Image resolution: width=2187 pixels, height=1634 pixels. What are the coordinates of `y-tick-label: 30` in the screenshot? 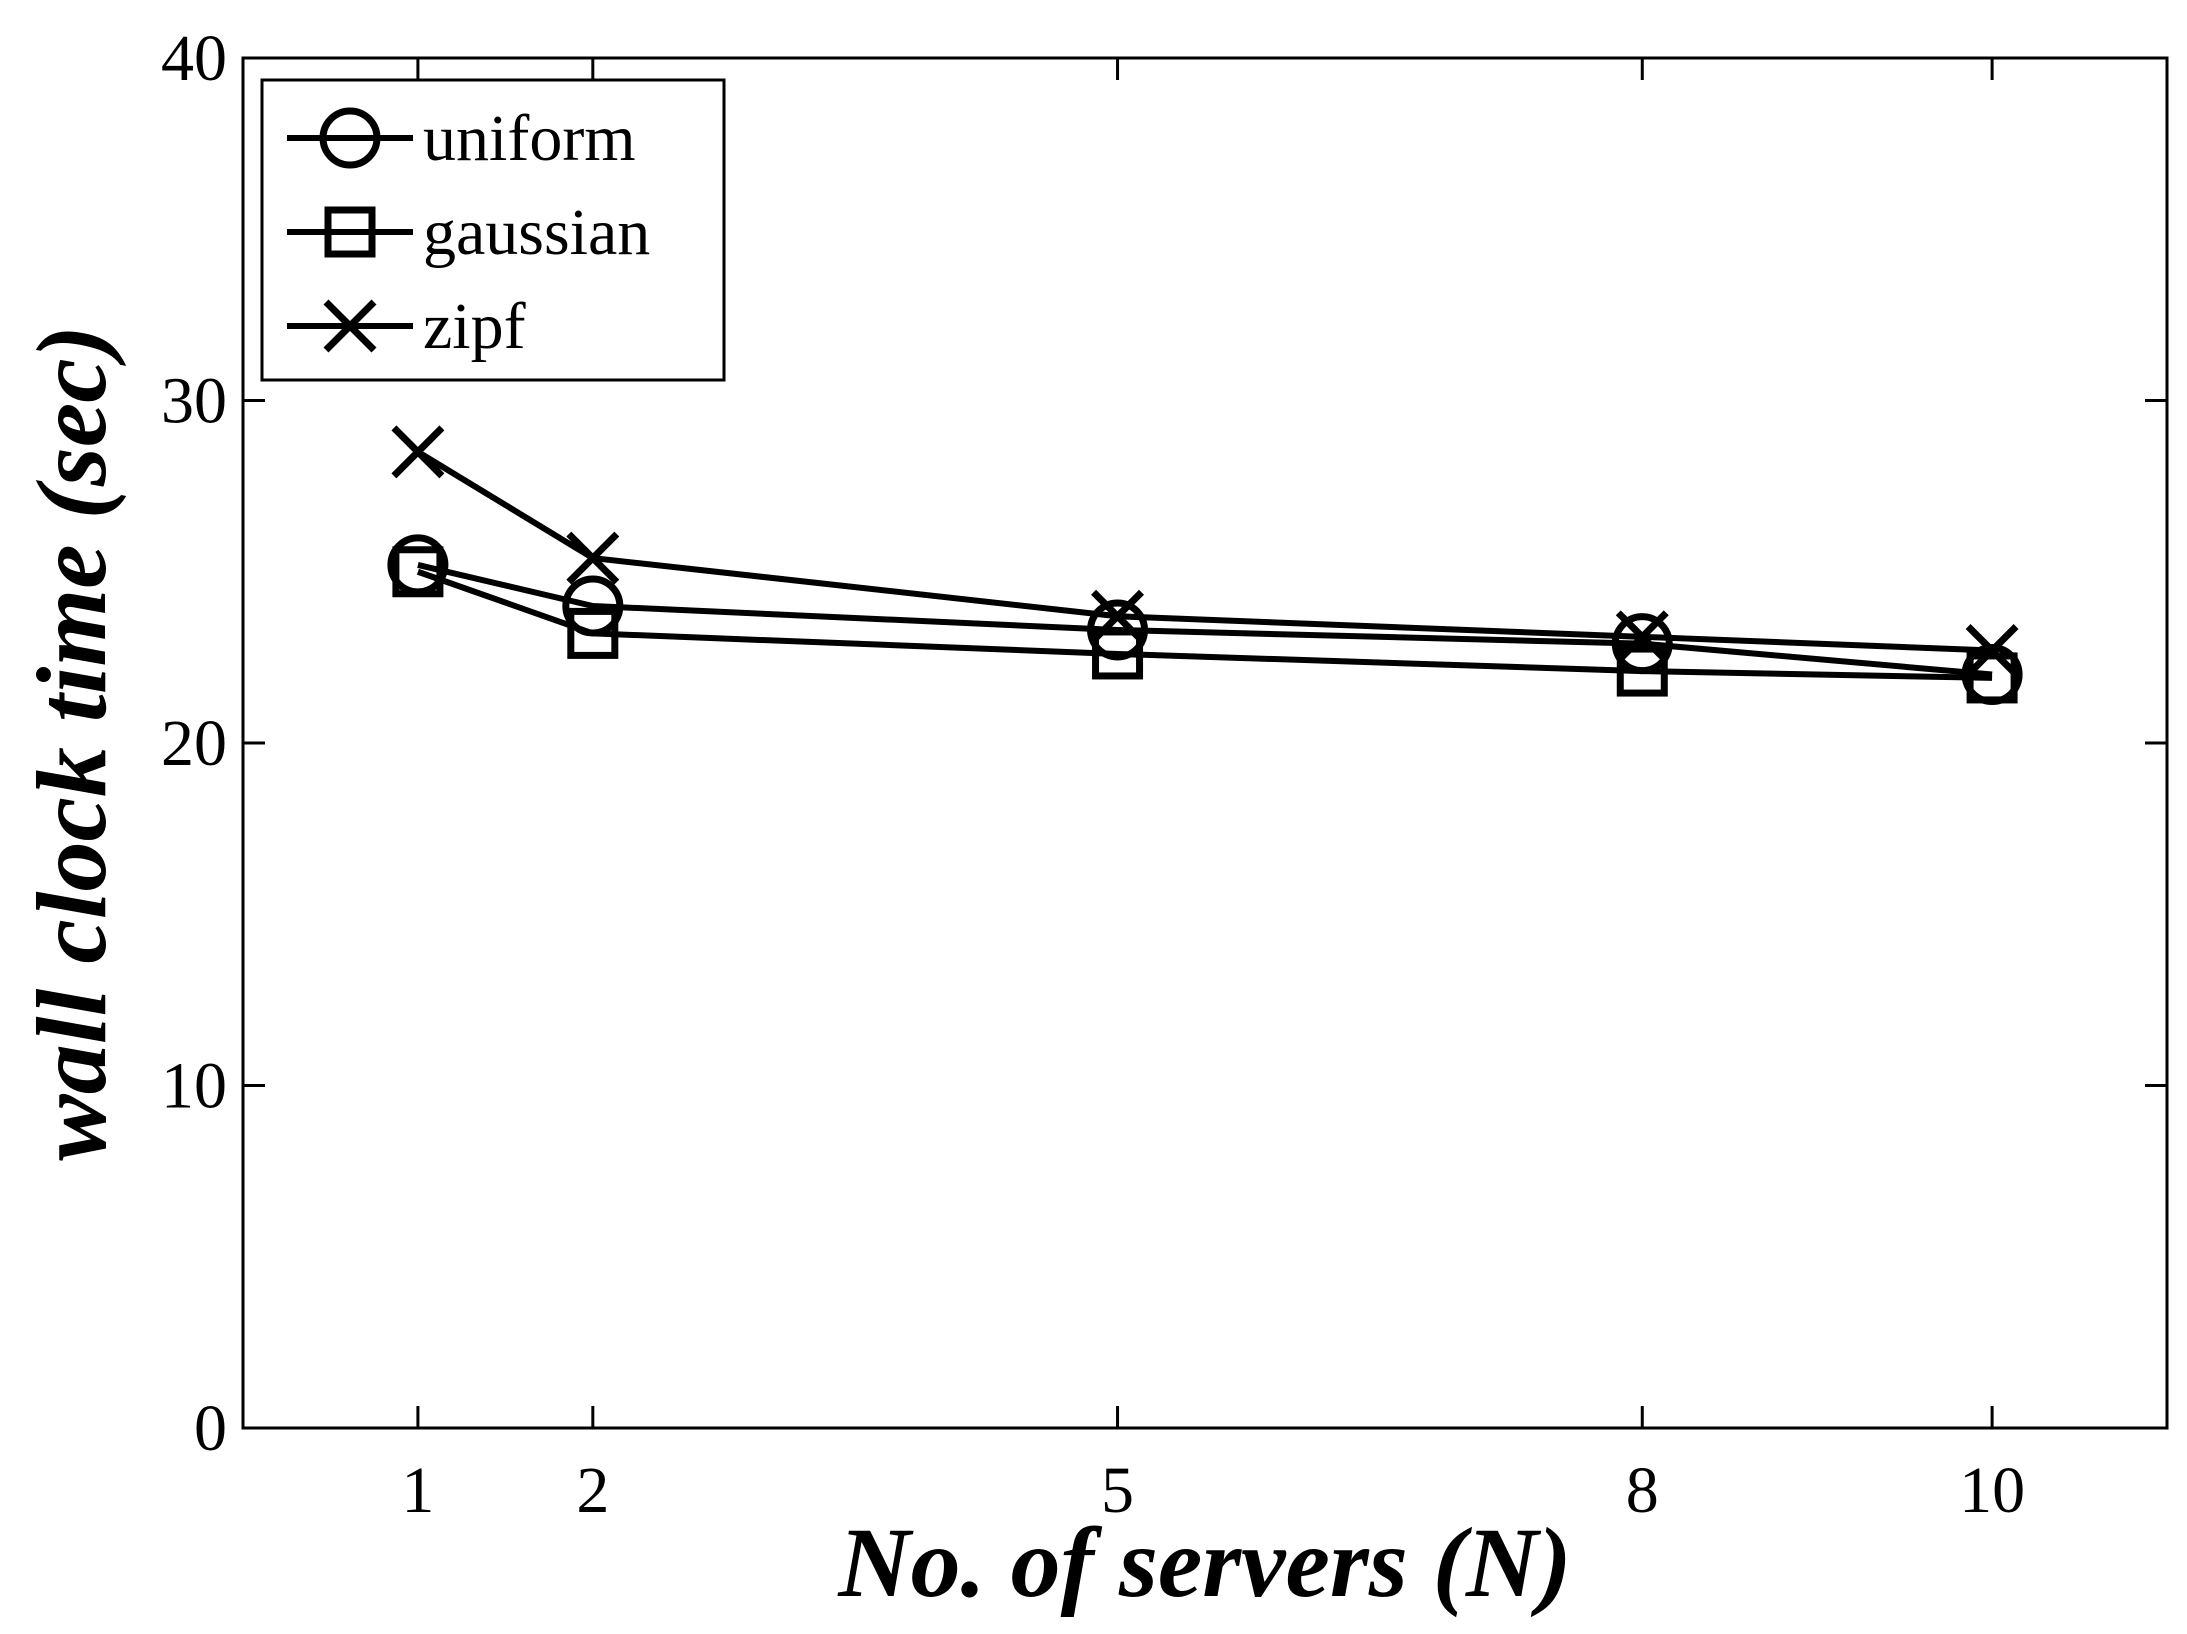 It's located at (194, 401).